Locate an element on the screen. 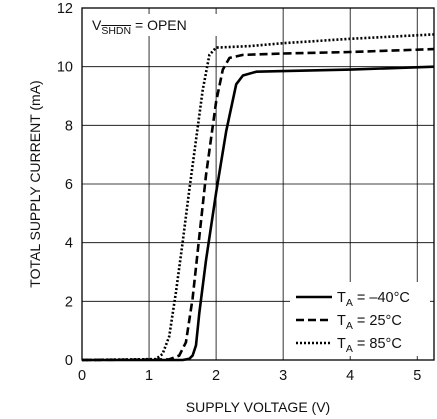 The image size is (437, 419). legend-label: TA = –40°C is located at coordinates (373, 299).